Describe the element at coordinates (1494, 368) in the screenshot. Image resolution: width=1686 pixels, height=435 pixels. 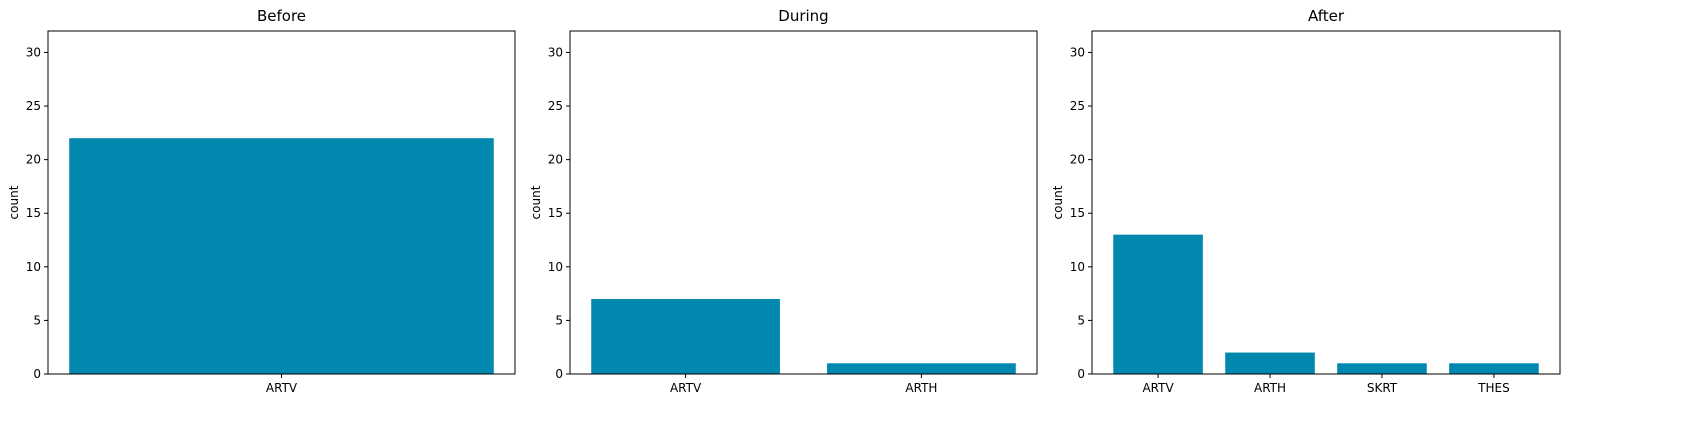
I see `bar-thes` at that location.